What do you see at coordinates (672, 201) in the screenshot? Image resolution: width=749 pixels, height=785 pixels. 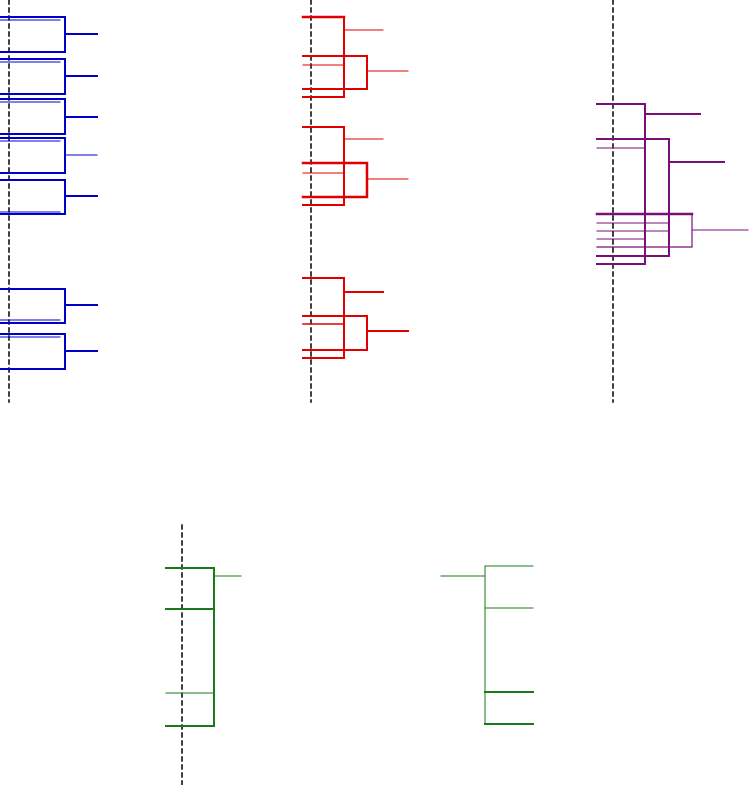 I see `purple-bracket-panel` at bounding box center [672, 201].